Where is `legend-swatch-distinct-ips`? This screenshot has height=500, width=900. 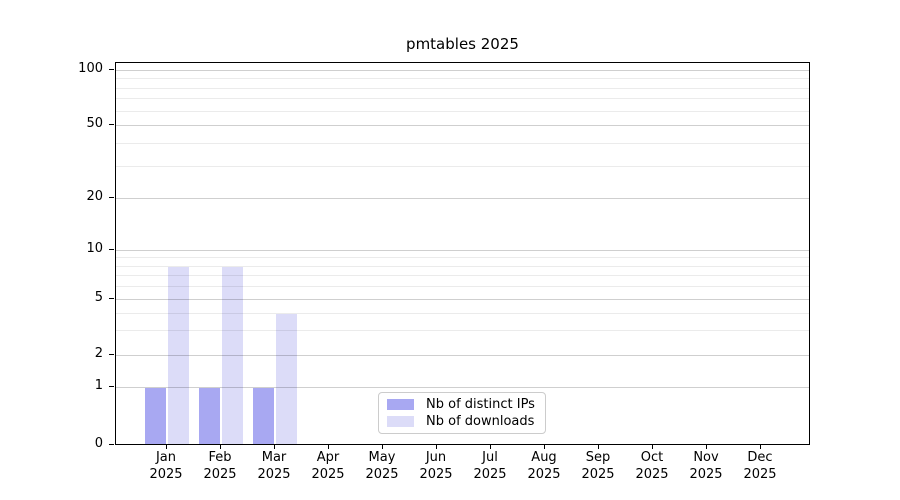
legend-swatch-distinct-ips is located at coordinates (400, 404).